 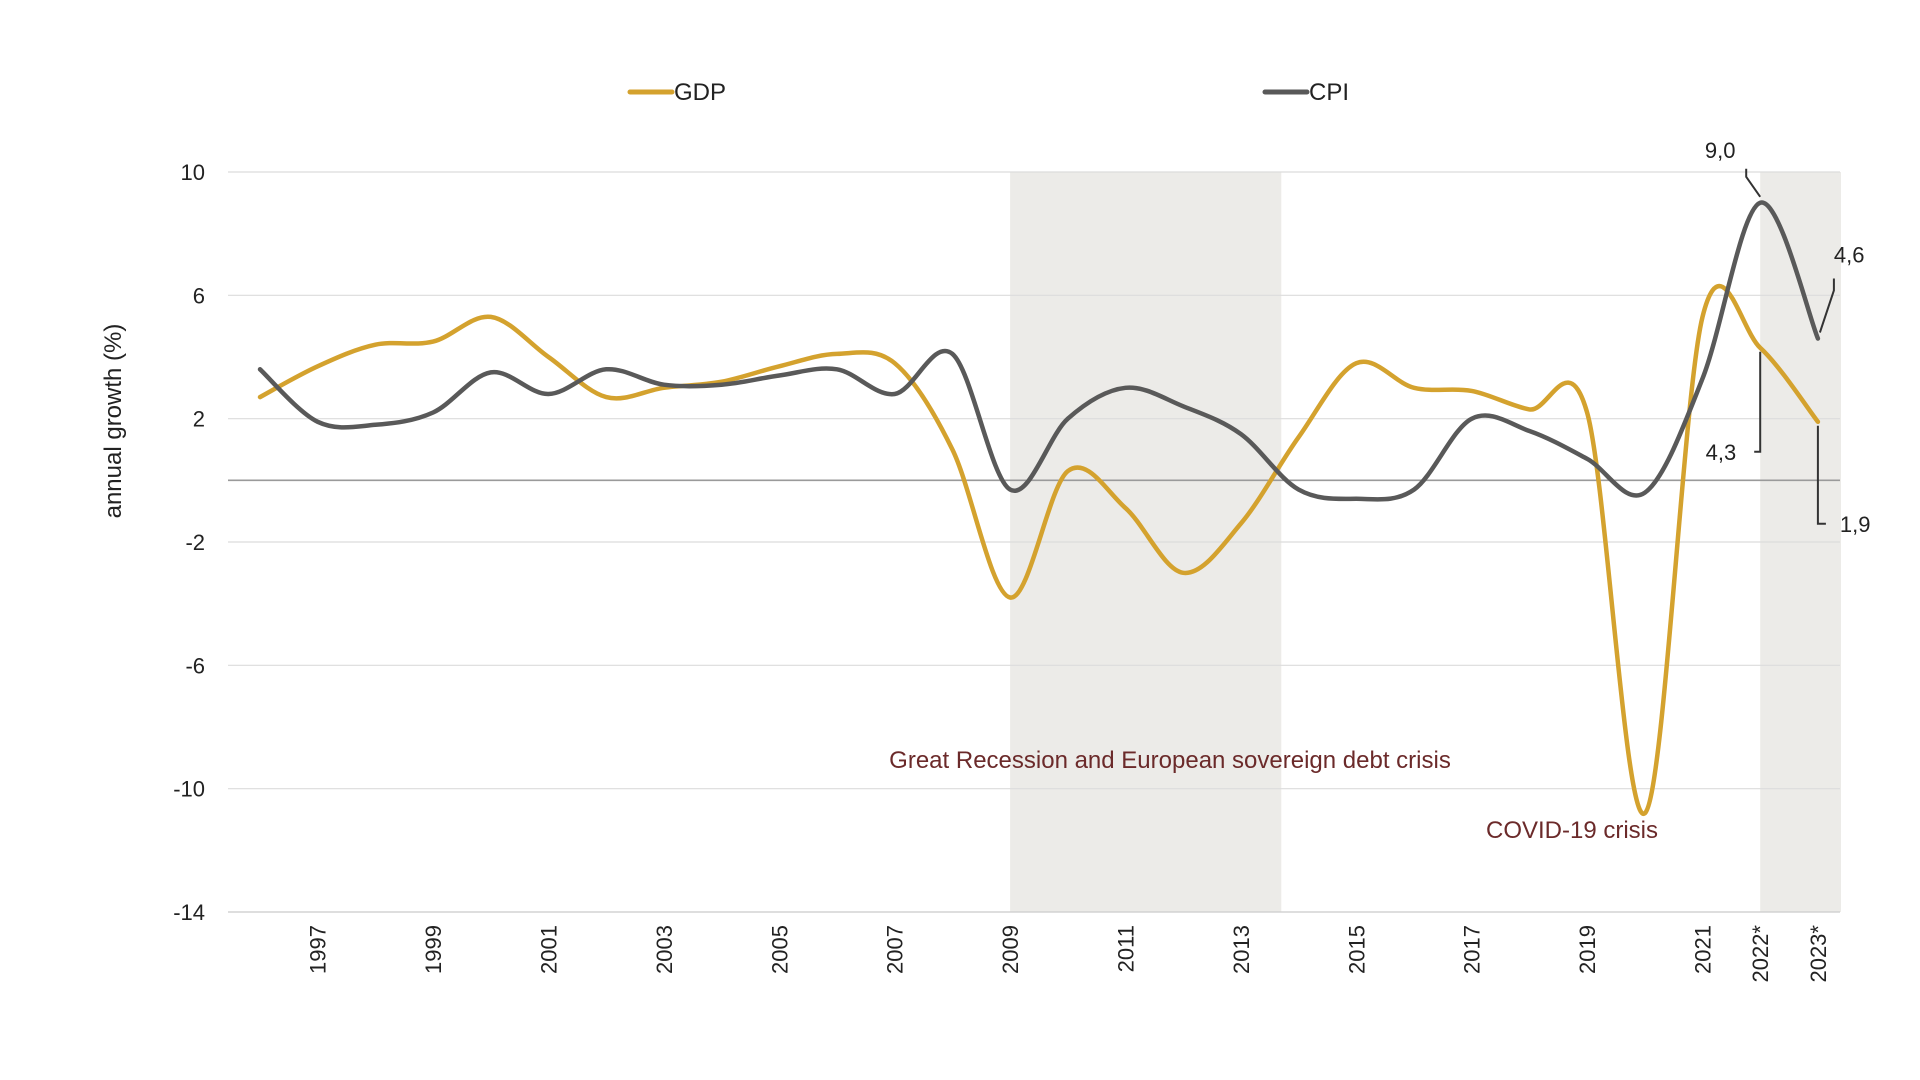 I want to click on x-tick-label: 2023*, so click(x=1818, y=954).